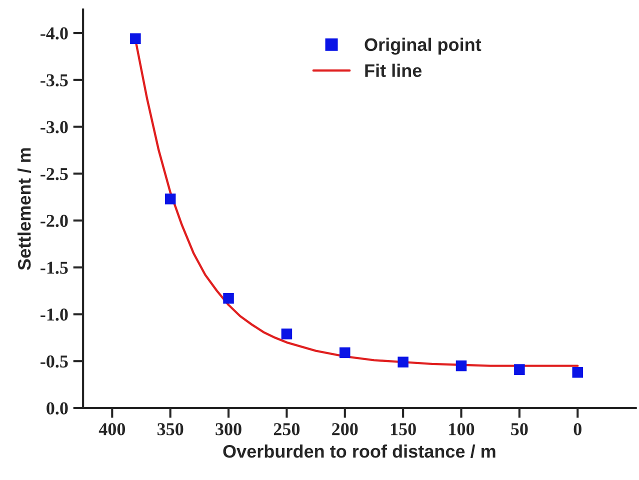  What do you see at coordinates (578, 429) in the screenshot?
I see `x-tick-label: 0` at bounding box center [578, 429].